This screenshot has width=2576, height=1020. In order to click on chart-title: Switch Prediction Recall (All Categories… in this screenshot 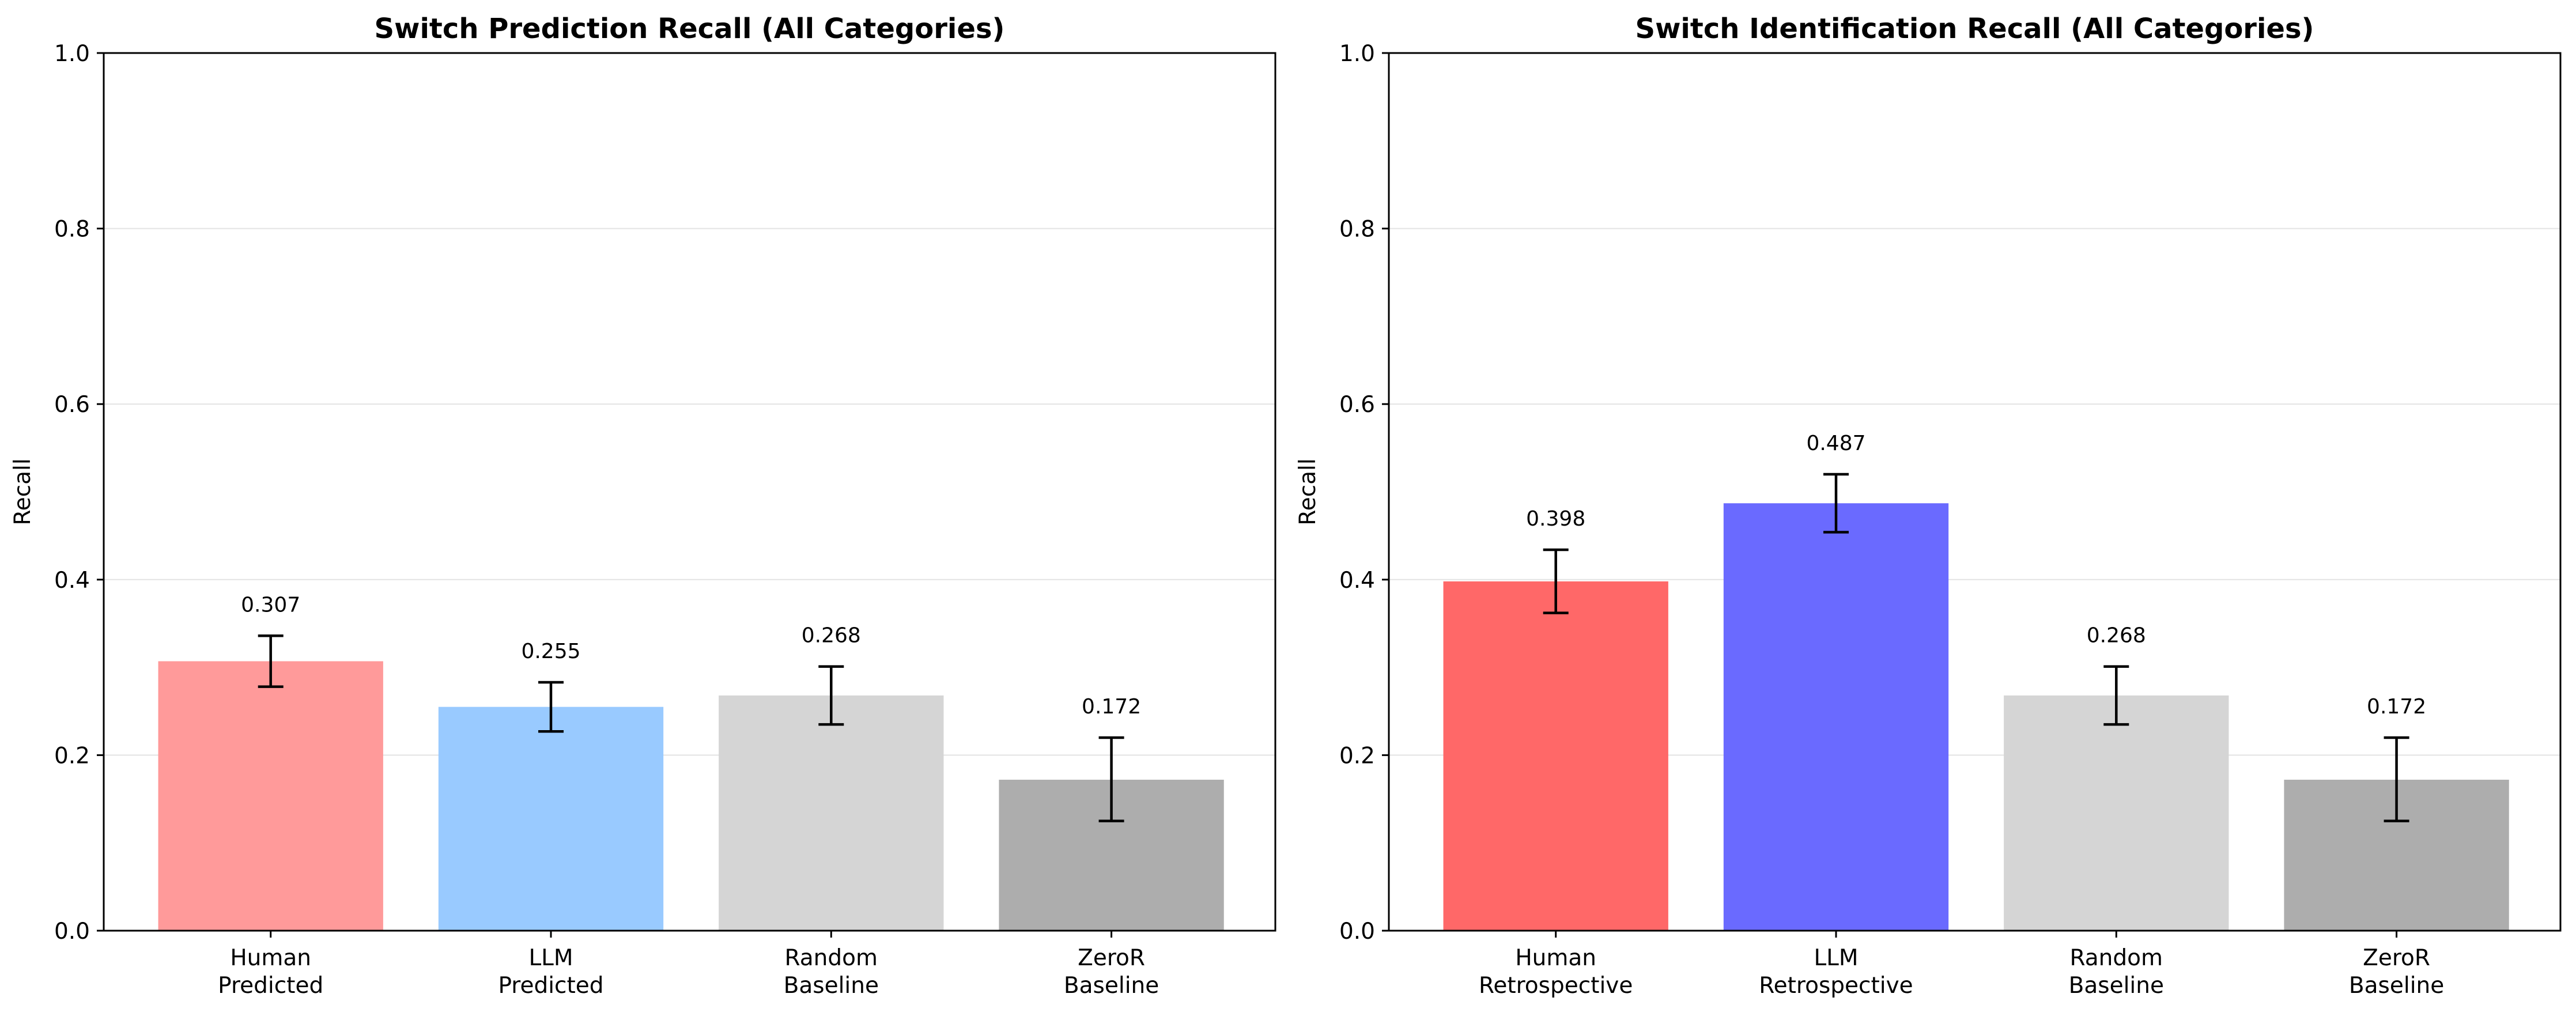, I will do `click(690, 29)`.